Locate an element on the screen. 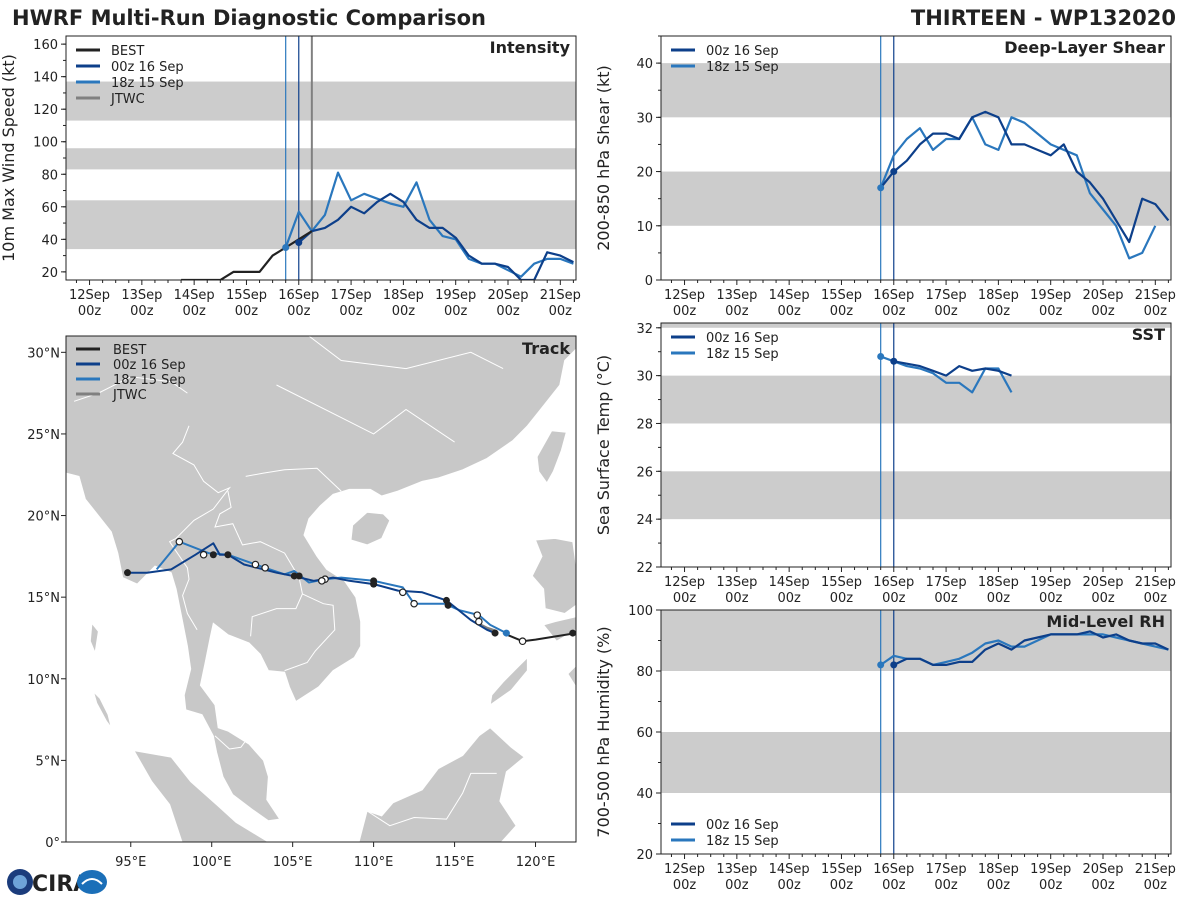 This screenshot has height=900, width=1200. rh-marker-run_00z is located at coordinates (894, 665).